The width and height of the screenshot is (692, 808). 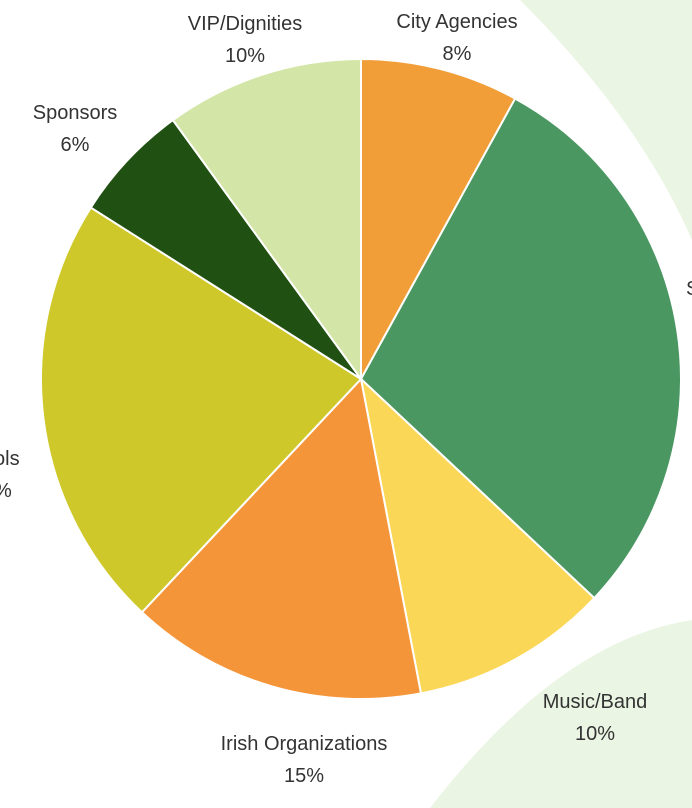 I want to click on slice-percent-music-band: 10%, so click(x=595, y=734).